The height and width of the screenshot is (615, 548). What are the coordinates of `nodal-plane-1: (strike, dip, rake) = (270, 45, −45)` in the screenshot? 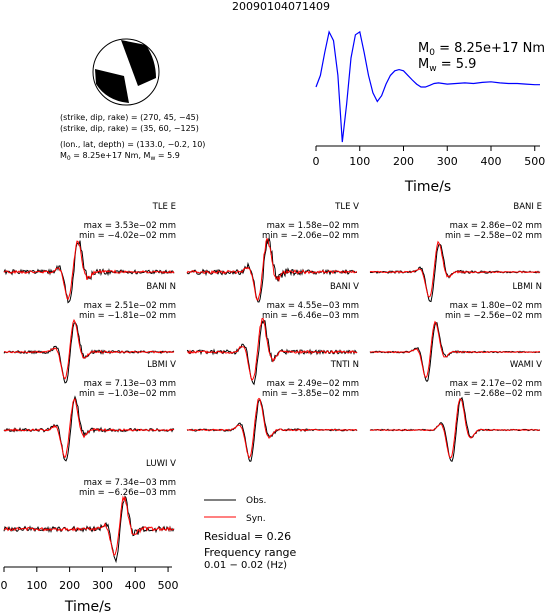 It's located at (129, 117).